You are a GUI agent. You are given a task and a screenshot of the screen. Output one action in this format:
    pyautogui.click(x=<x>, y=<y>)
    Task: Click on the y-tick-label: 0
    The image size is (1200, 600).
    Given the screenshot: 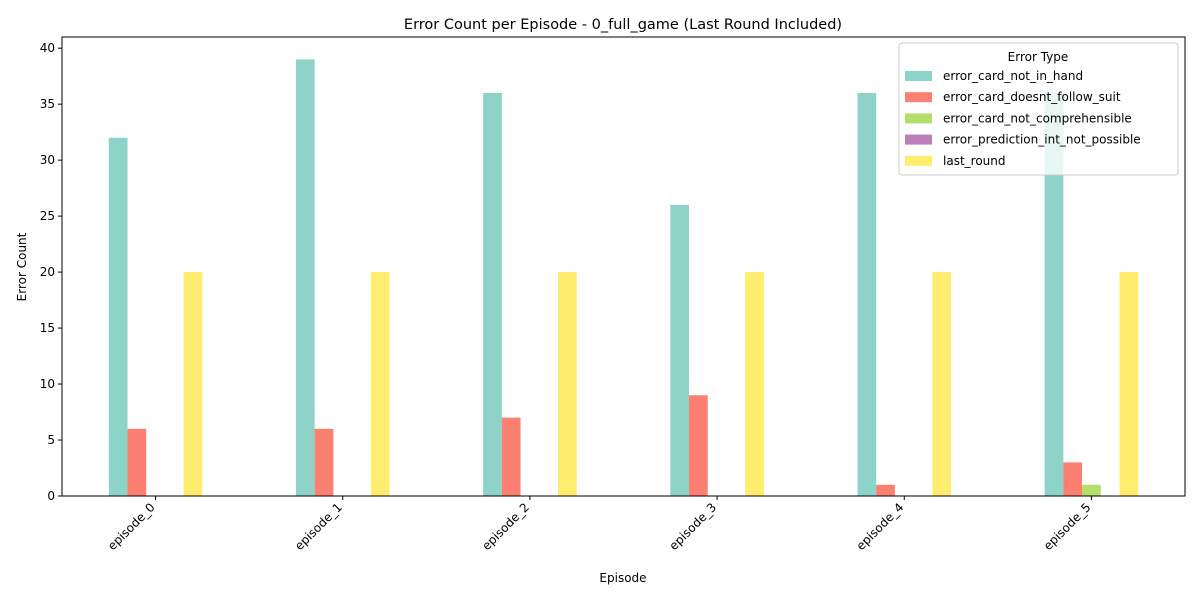 What is the action you would take?
    pyautogui.click(x=51, y=496)
    